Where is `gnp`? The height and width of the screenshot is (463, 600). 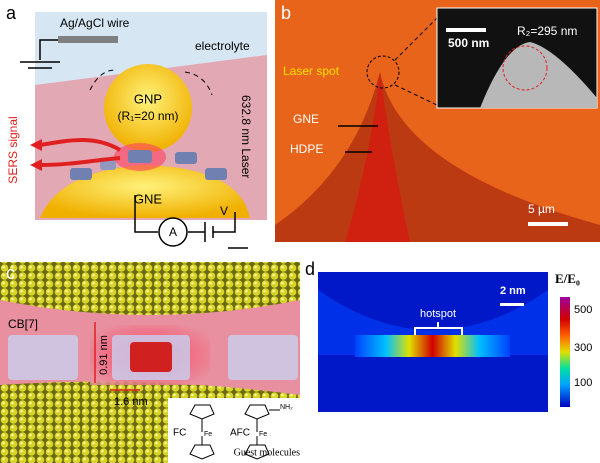 gnp is located at coordinates (148, 108).